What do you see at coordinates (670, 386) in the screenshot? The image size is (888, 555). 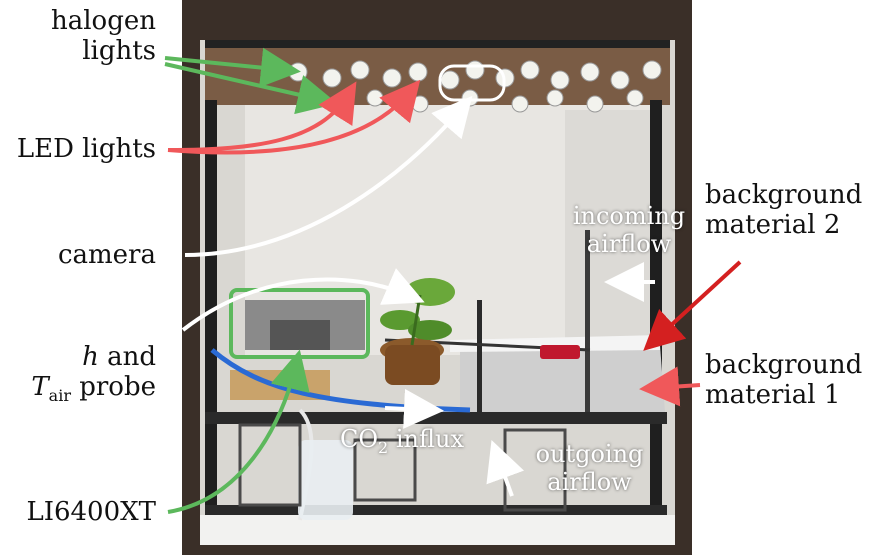 I see `background-material-1-arrow` at bounding box center [670, 386].